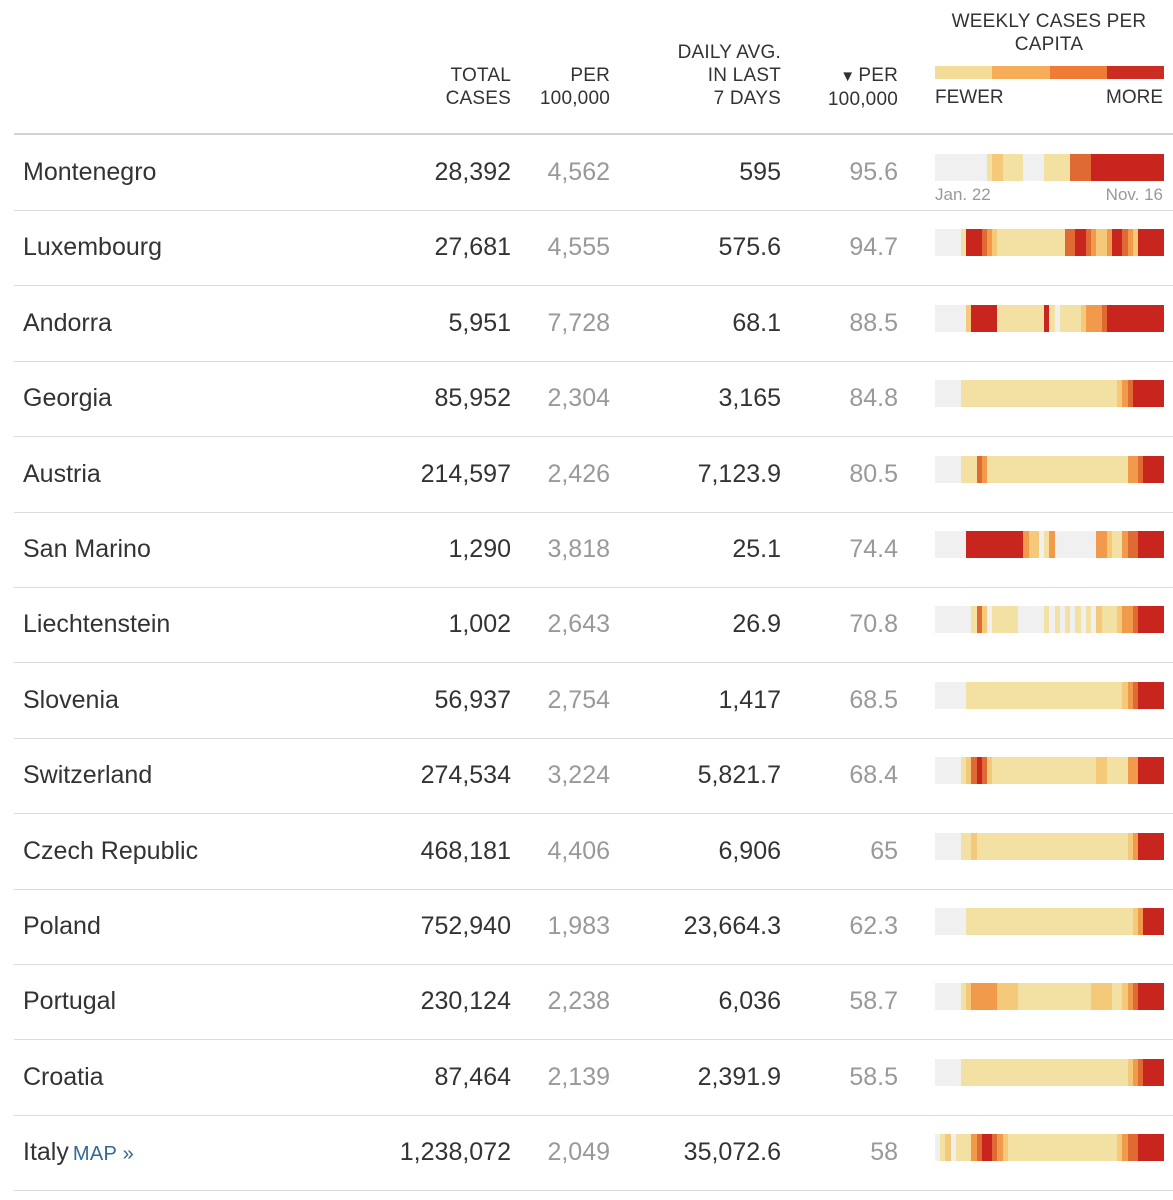  What do you see at coordinates (465, 473) in the screenshot?
I see `total-cases-value: 214,597` at bounding box center [465, 473].